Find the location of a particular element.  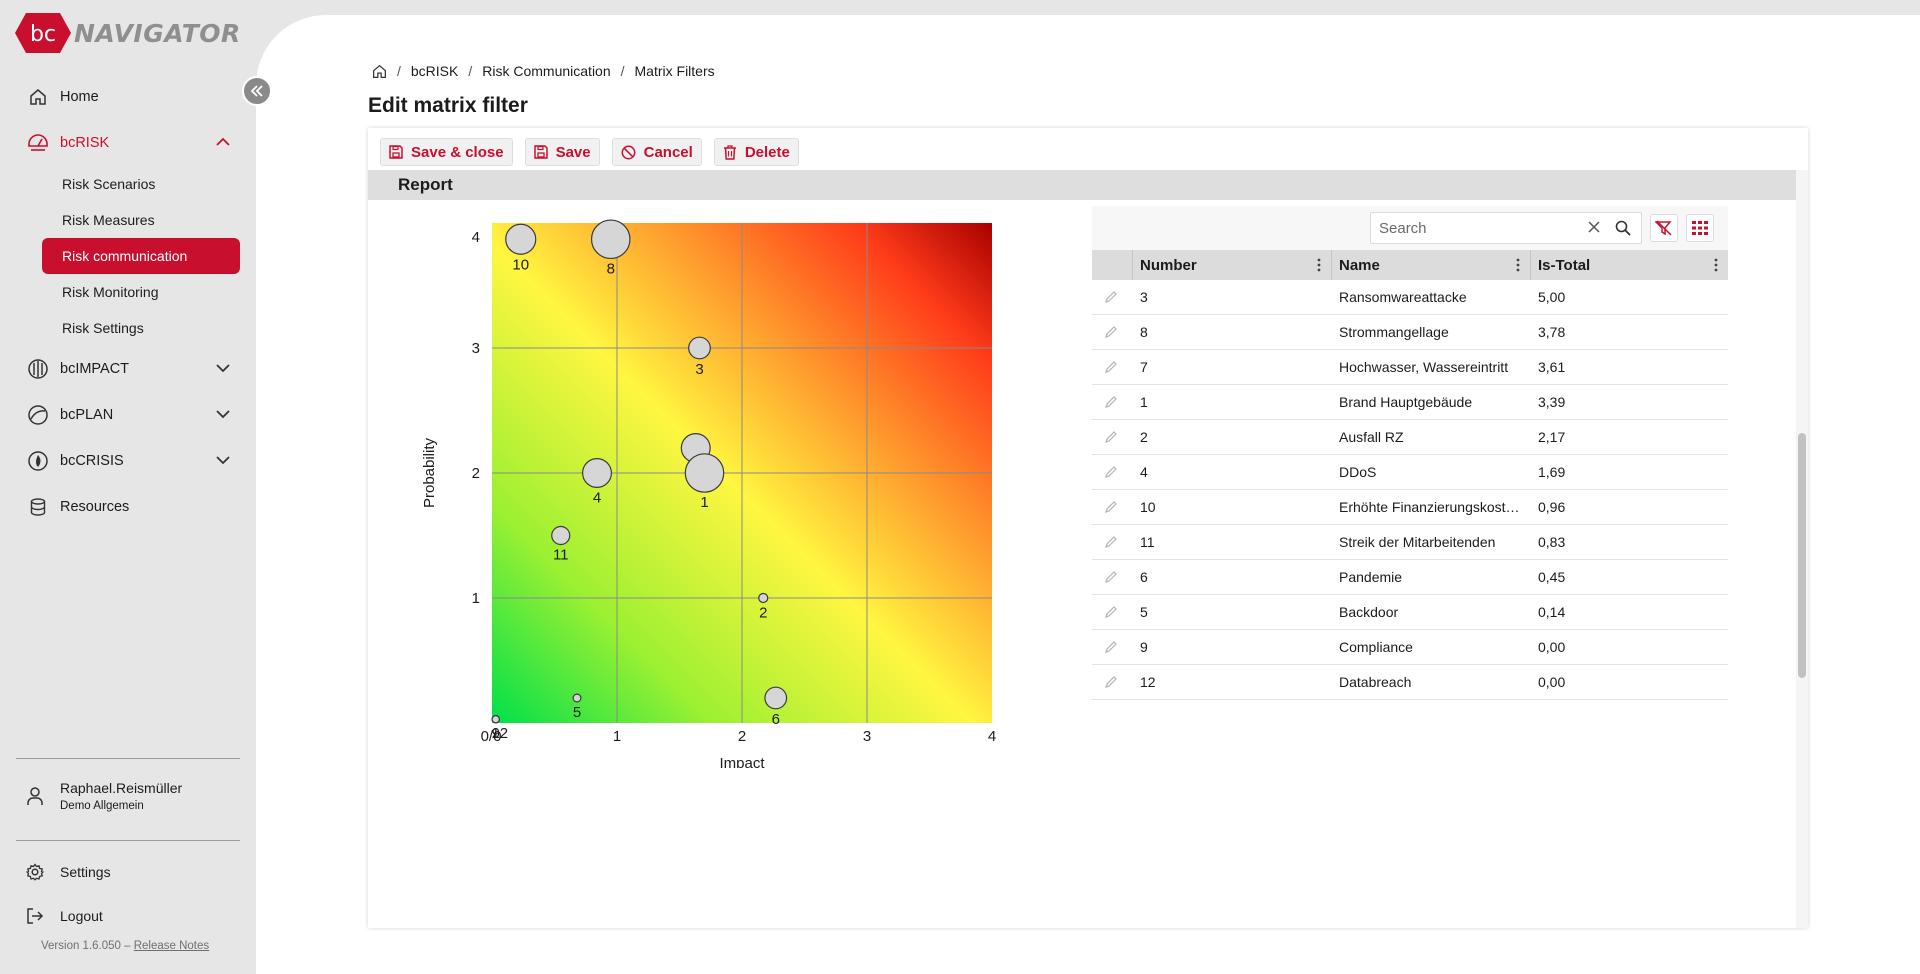

breadcrumb-matrix-filters: Matrix Filters is located at coordinates (674, 71).